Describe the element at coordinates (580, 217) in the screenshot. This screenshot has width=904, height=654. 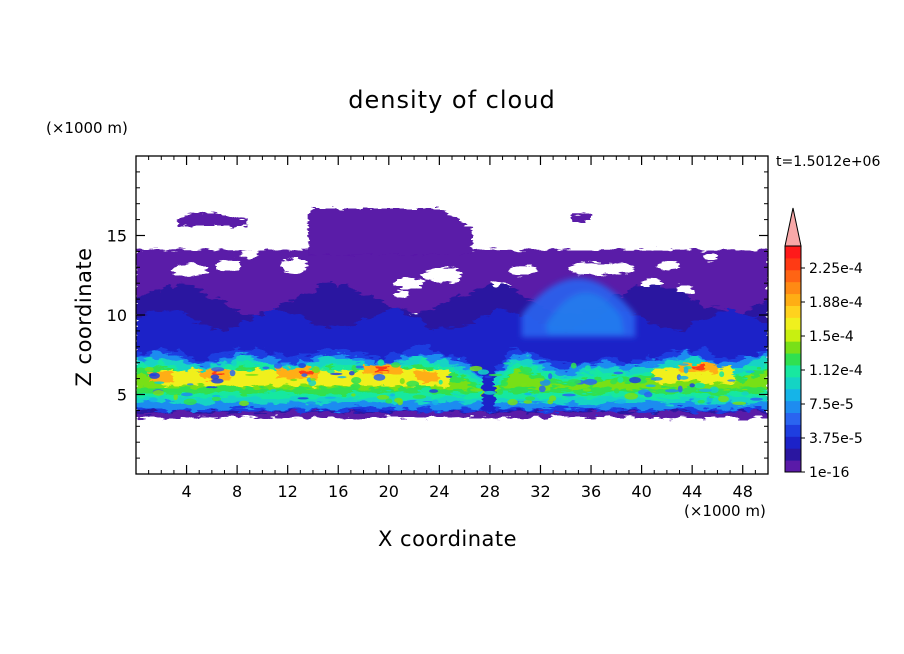
I see `contour-patch-upper-right` at that location.